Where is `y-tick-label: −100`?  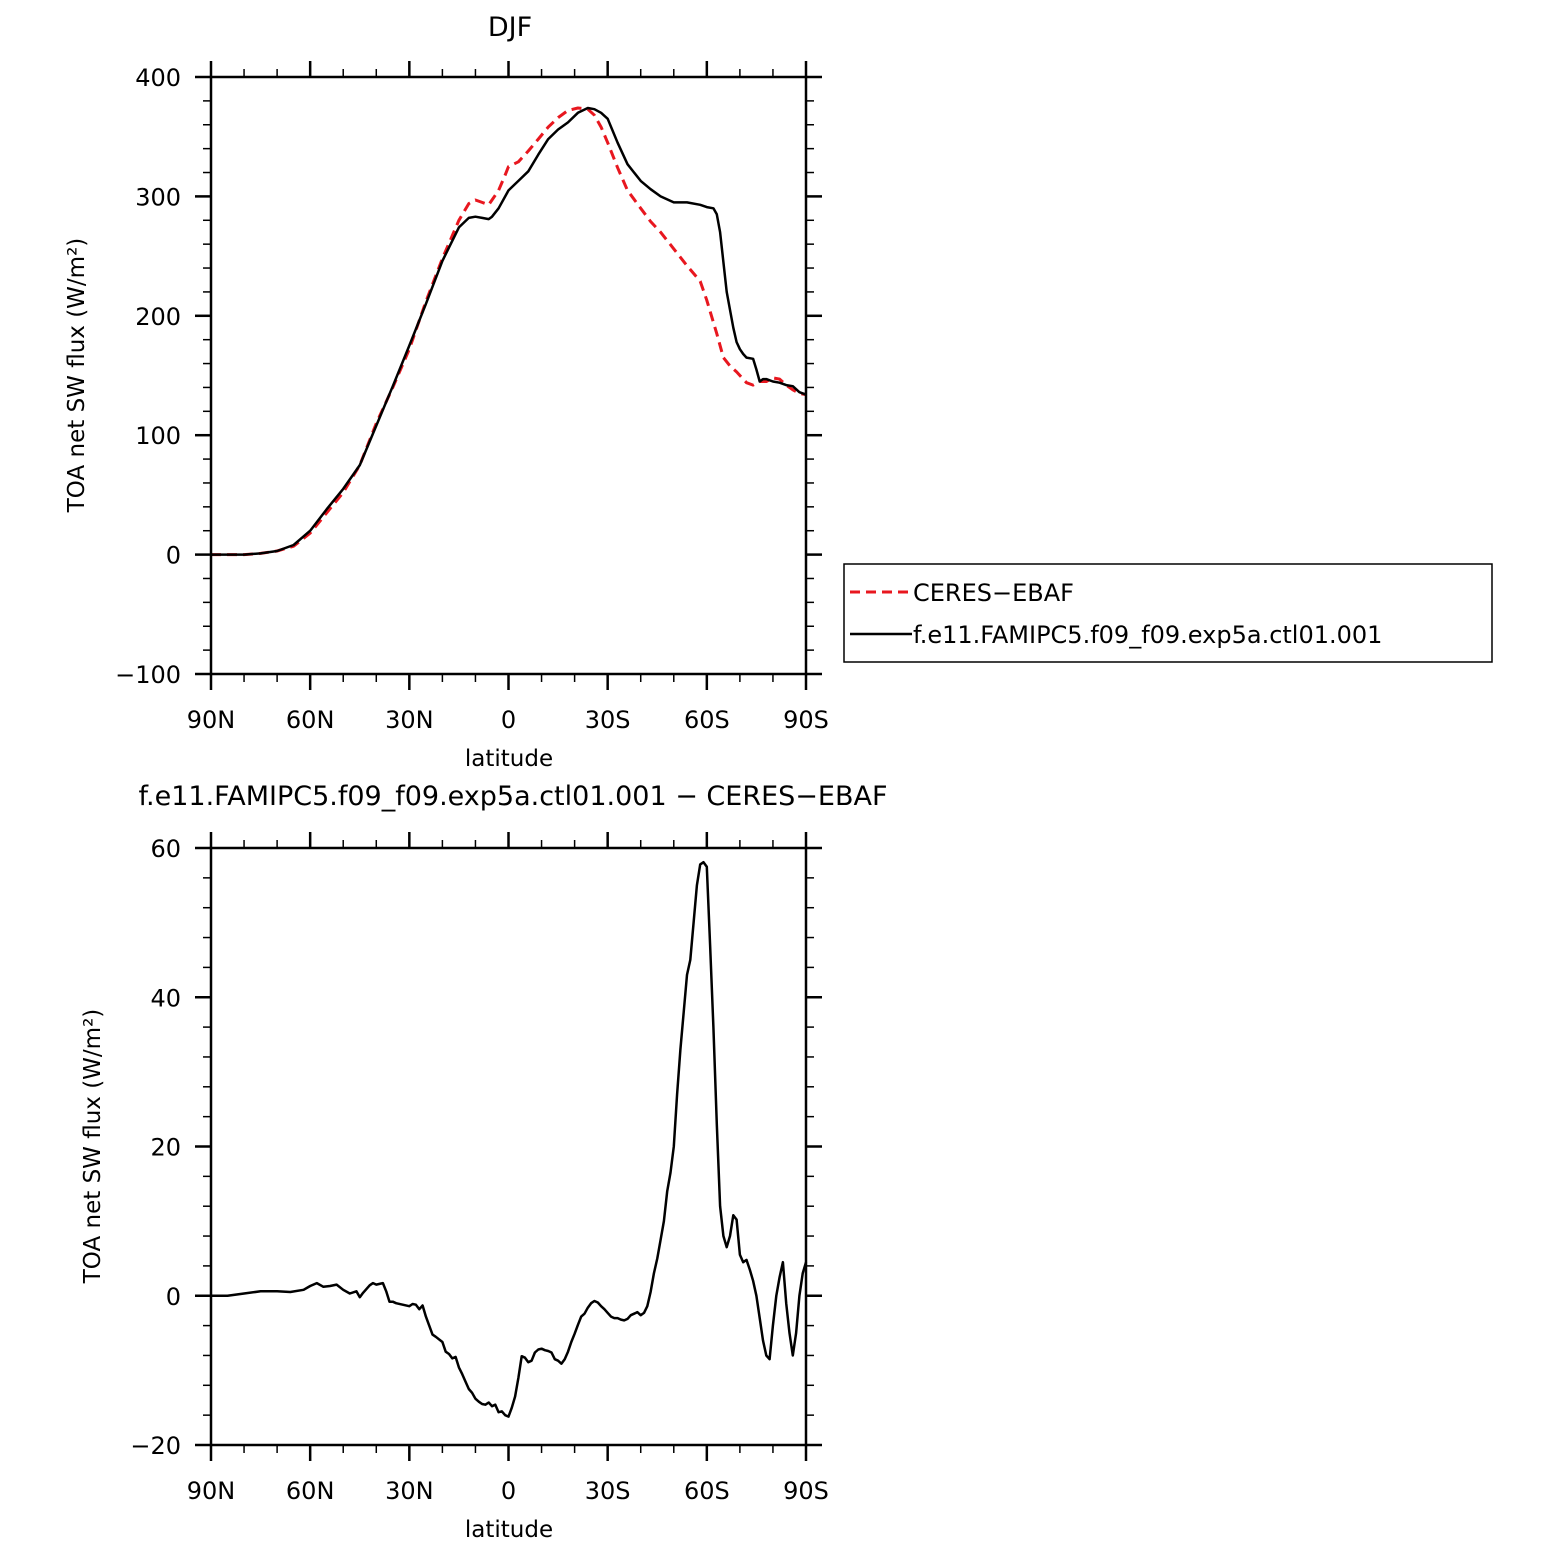 y-tick-label: −100 is located at coordinates (148, 675).